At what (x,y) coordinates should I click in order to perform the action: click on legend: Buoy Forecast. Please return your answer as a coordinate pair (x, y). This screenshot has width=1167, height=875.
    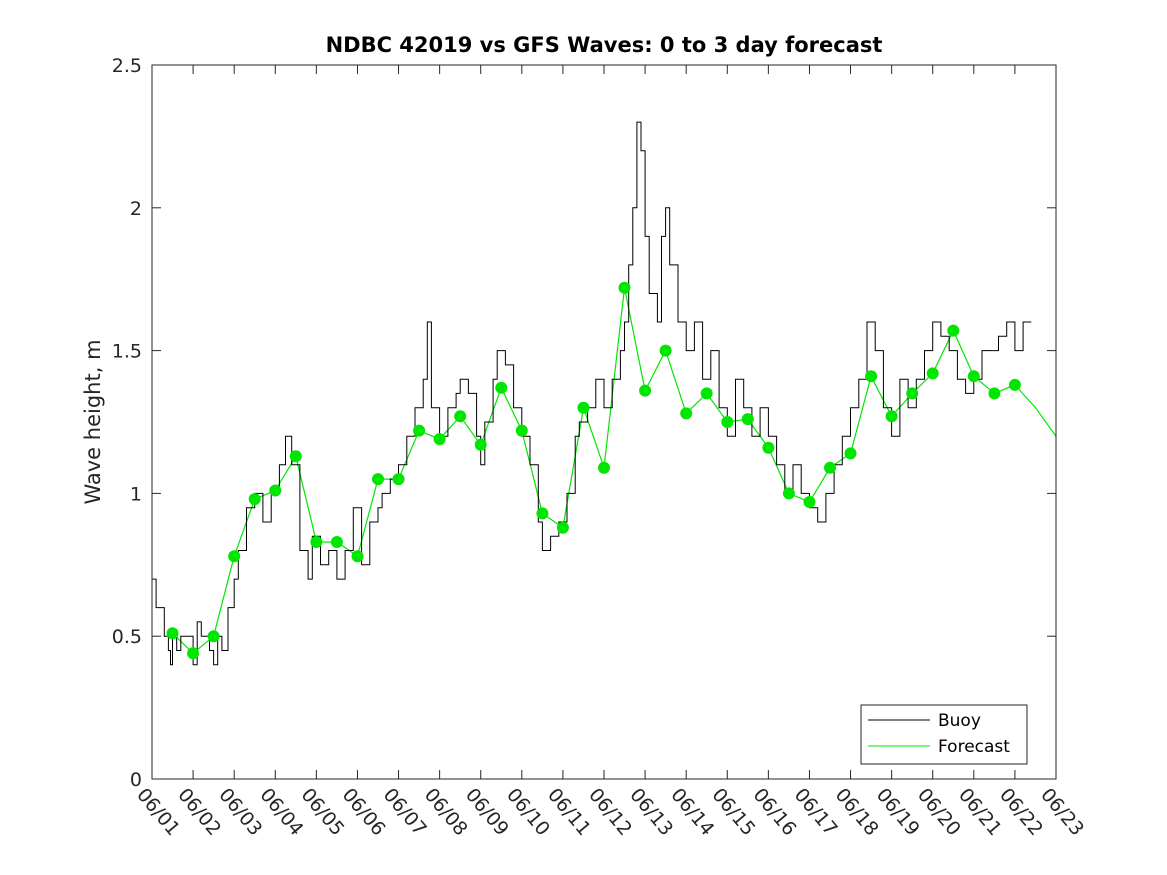
    Looking at the image, I should click on (944, 734).